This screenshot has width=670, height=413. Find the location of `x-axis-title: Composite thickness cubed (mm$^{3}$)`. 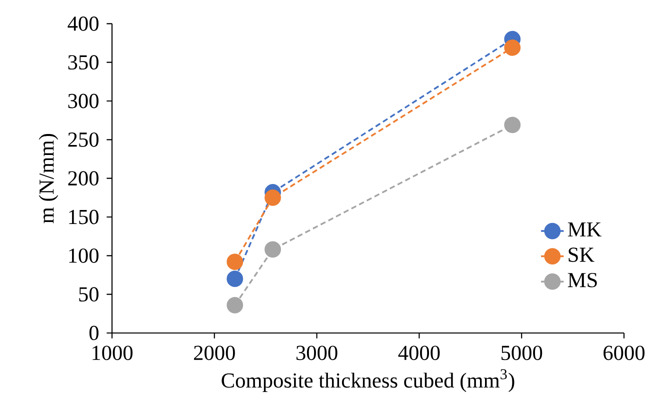

x-axis-title: Composite thickness cubed (mm$^{3}$) is located at coordinates (368, 380).